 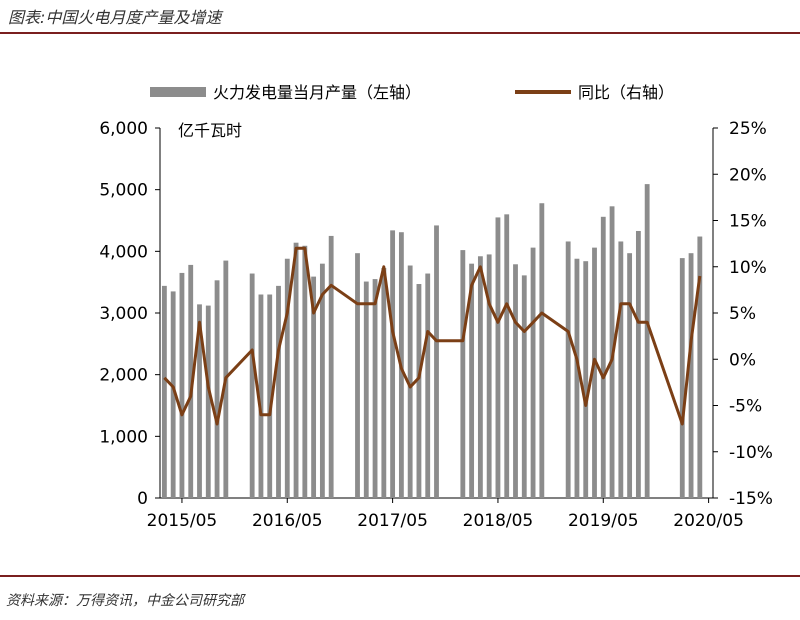 I want to click on right-axis-ticks: 25% 20% 15% 10% 5% 0% -5% -10% -15%, so click(x=743, y=314).